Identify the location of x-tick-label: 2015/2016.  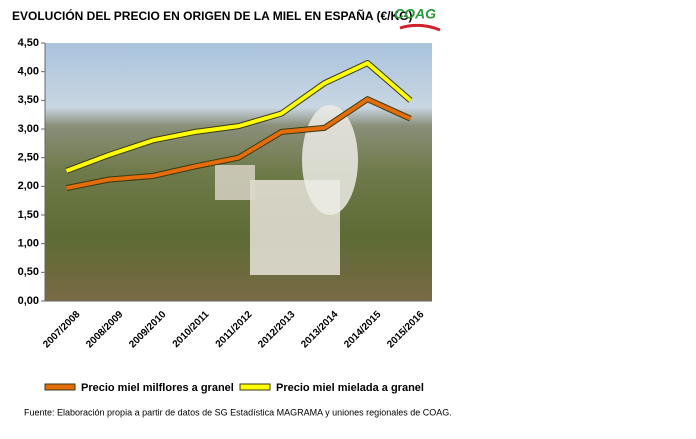
(406, 330).